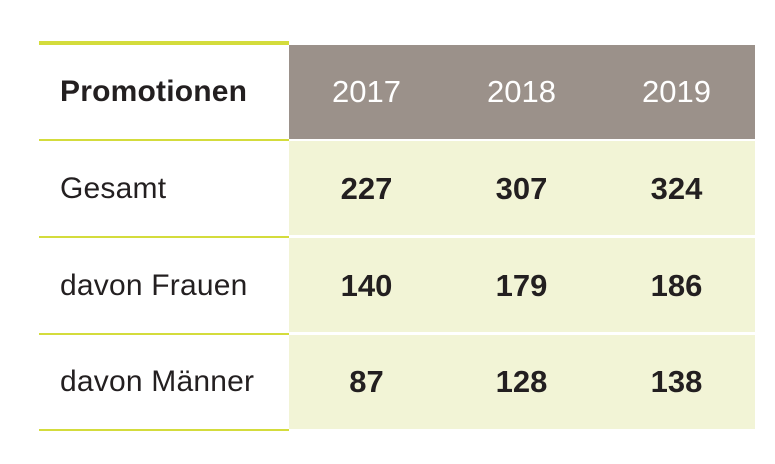 The height and width of the screenshot is (464, 775). I want to click on cell-value: 307, so click(521, 188).